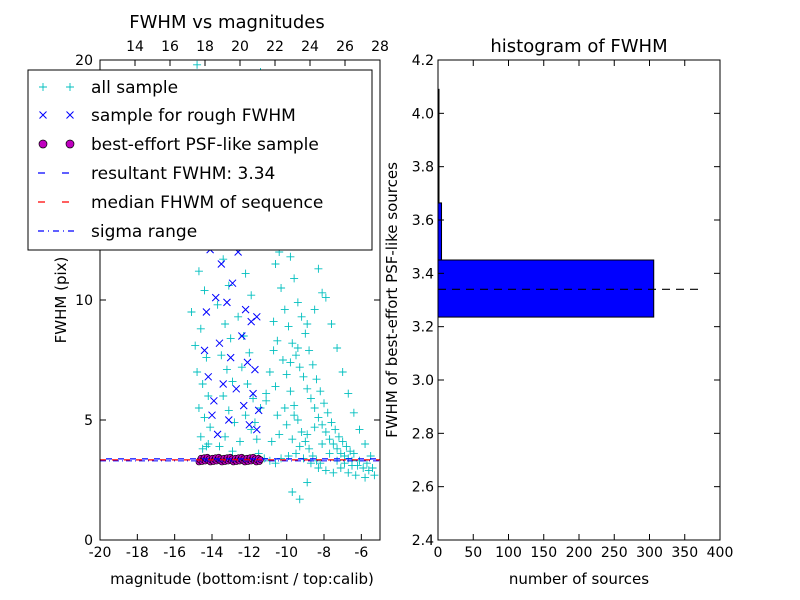 This screenshot has height=600, width=800. Describe the element at coordinates (380, 47) in the screenshot. I see `scatter-top-tick-label: 28` at that location.